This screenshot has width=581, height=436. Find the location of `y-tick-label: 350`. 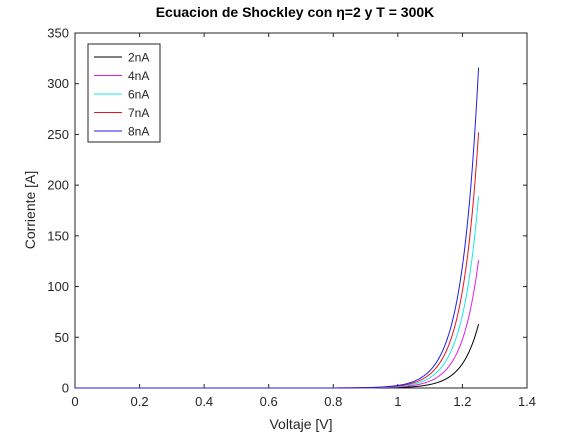

y-tick-label: 350 is located at coordinates (58, 33).